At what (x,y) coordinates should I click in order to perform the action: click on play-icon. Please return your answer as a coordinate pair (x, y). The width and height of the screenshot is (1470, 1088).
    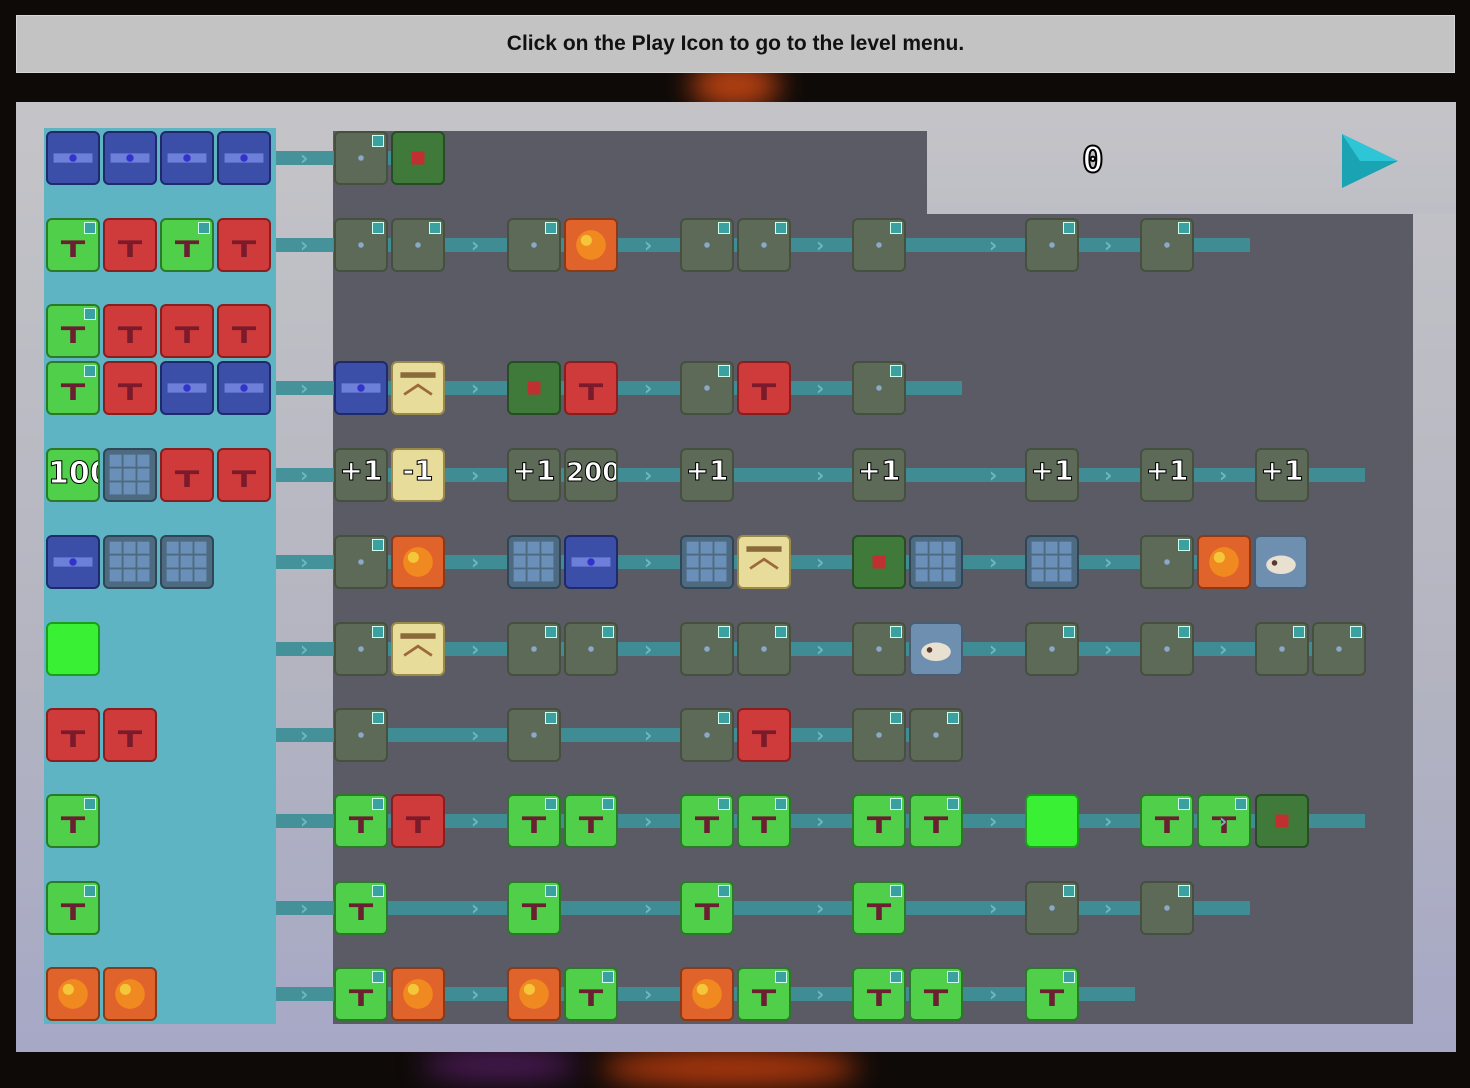
    Looking at the image, I should click on (1370, 161).